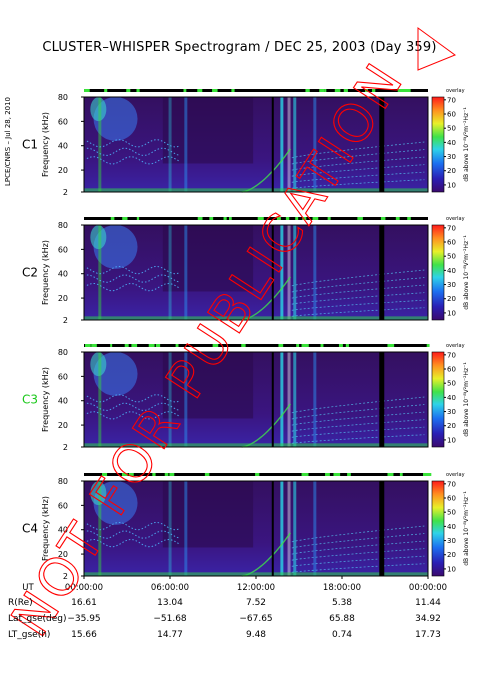 The image size is (479, 678). I want to click on ephemeris-value: 17.73, so click(428, 635).